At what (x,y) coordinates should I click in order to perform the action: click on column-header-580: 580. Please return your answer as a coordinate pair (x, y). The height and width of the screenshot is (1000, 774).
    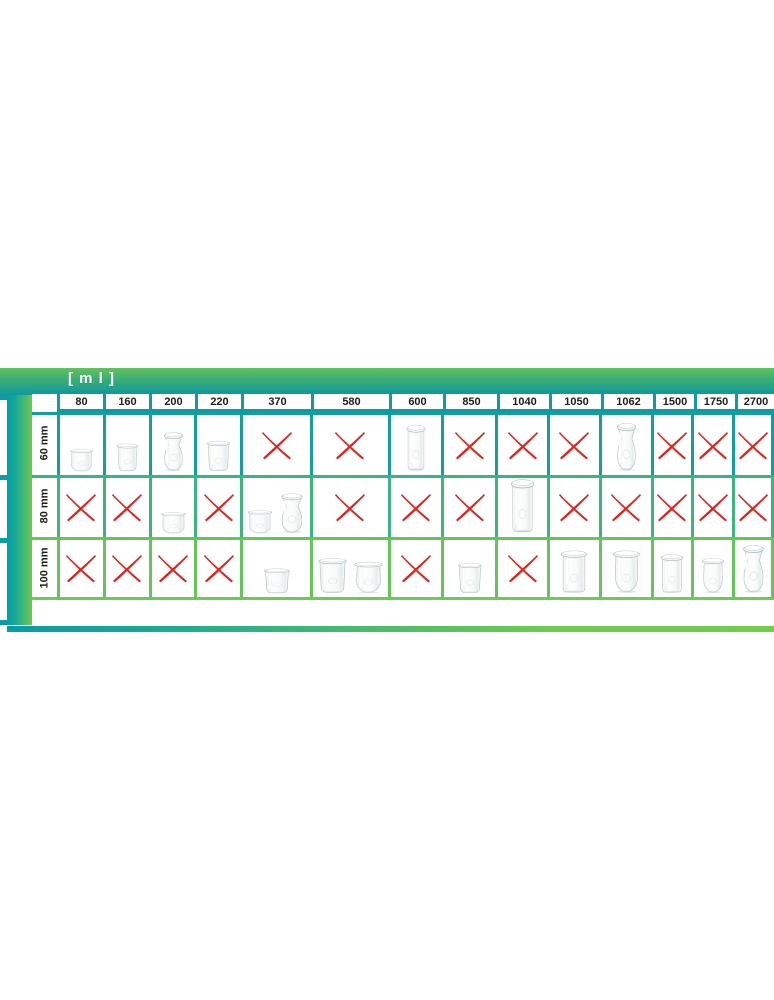
    Looking at the image, I should click on (350, 401).